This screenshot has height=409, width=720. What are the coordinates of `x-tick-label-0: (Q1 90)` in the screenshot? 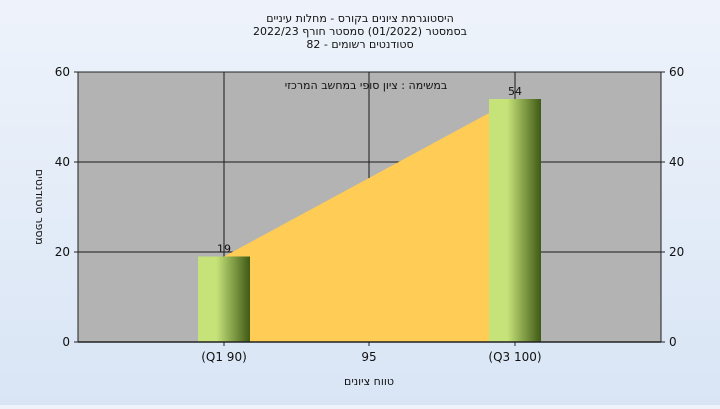 It's located at (224, 357).